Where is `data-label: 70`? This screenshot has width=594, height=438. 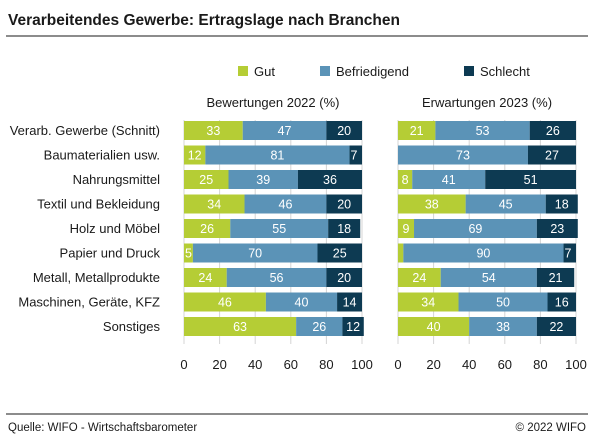
data-label: 70 is located at coordinates (255, 254).